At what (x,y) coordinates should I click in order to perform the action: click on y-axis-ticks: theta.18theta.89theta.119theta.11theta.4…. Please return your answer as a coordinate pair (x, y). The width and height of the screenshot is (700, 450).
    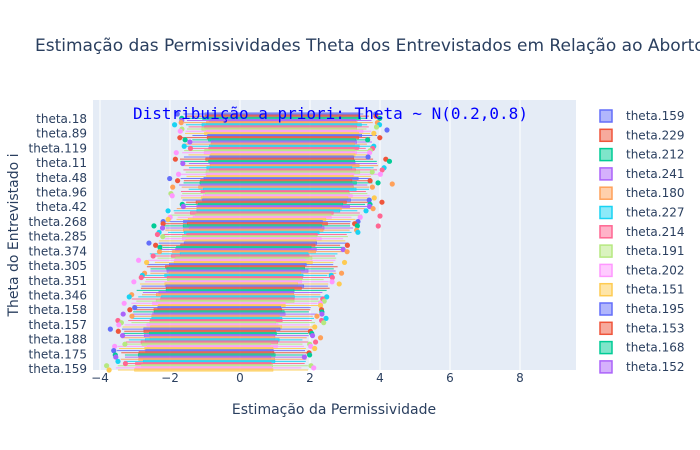
    Looking at the image, I should click on (58, 244).